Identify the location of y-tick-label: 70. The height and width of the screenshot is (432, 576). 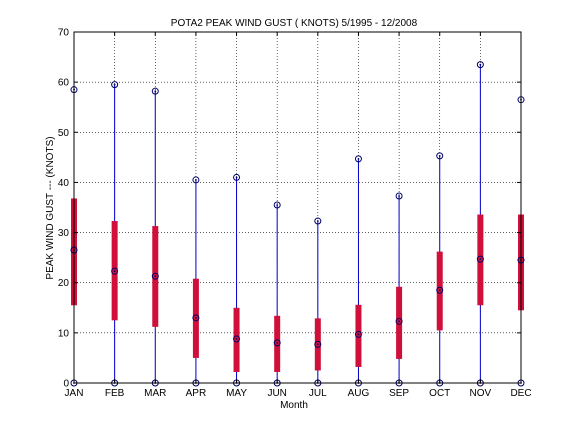
(64, 33).